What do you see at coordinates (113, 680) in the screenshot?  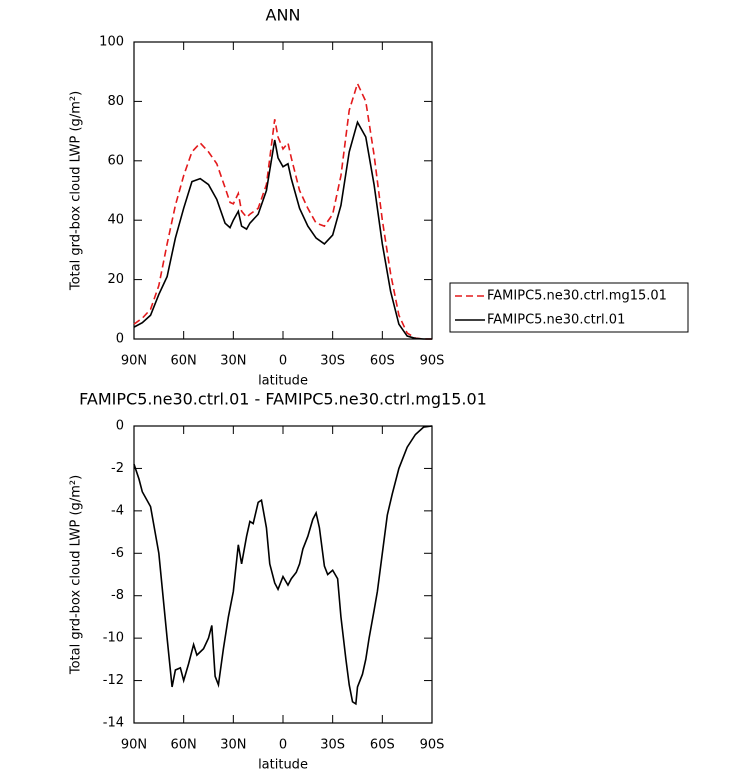 I see `y-tick-label: -12` at bounding box center [113, 680].